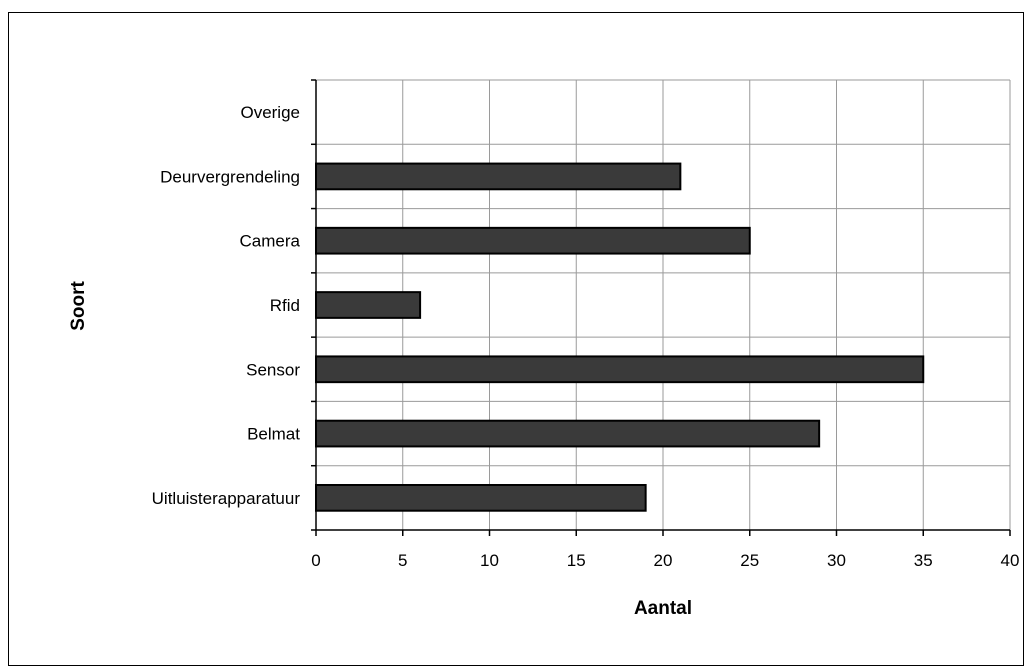 The height and width of the screenshot is (672, 1032). I want to click on y-axis-title: Soort, so click(78, 306).